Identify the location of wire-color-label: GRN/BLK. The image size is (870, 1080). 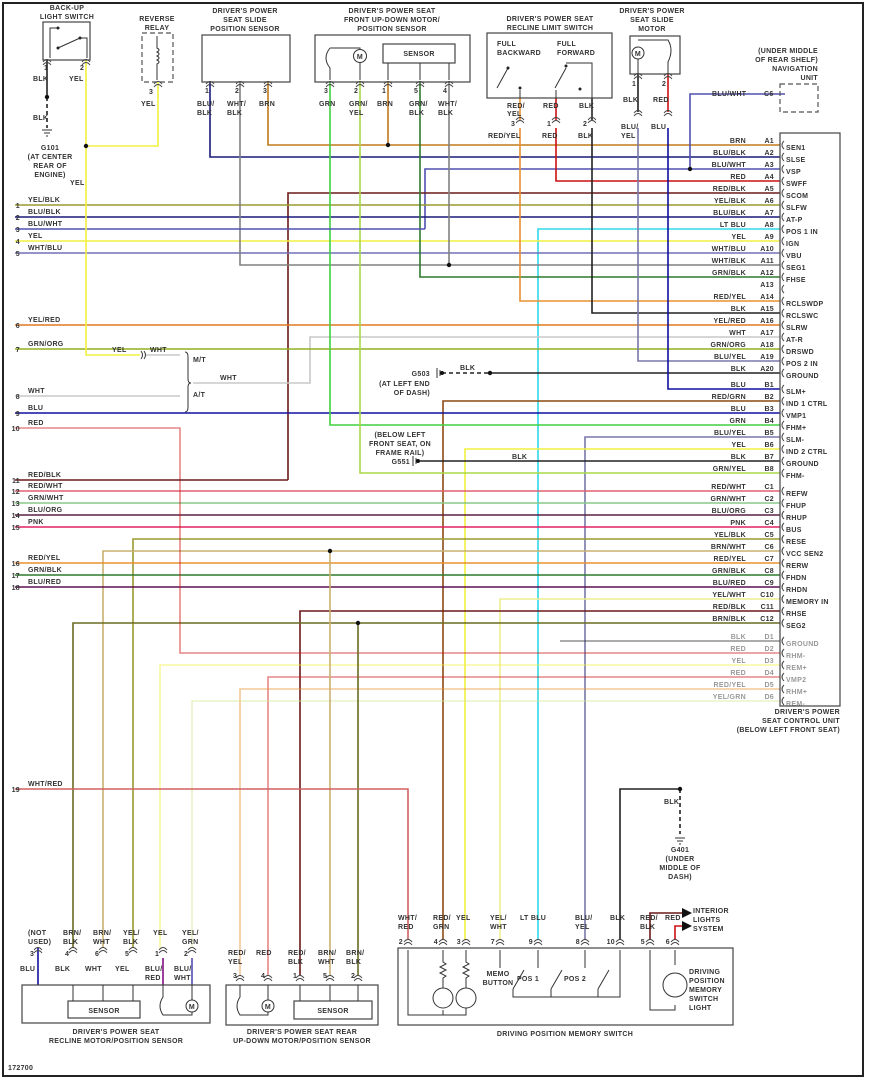
(45, 570).